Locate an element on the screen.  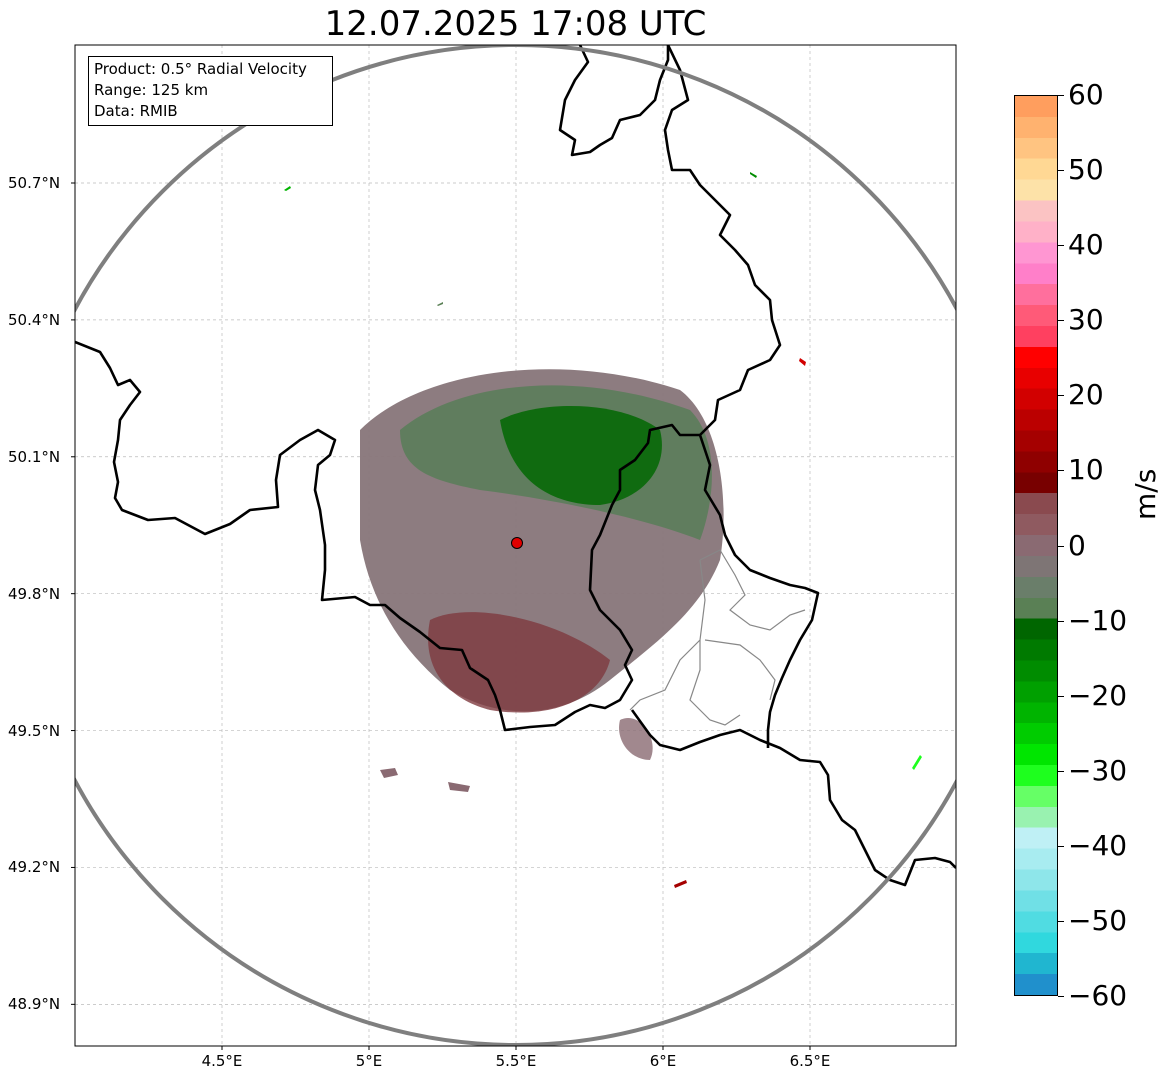
x-tick-label: 6°E is located at coordinates (663, 1061).